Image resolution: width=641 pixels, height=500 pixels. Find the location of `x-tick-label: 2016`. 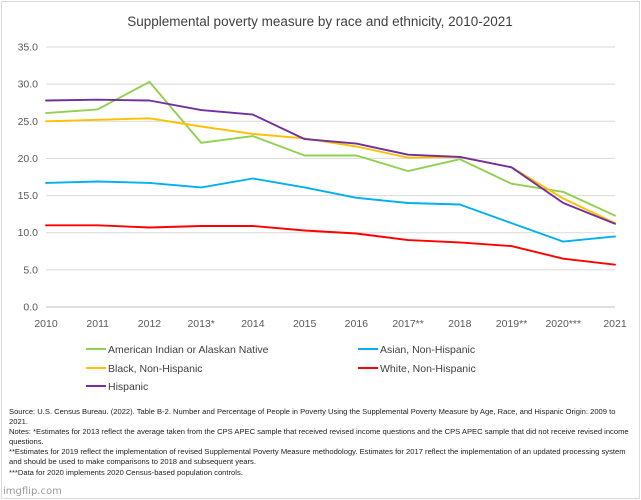

x-tick-label: 2016 is located at coordinates (357, 324).